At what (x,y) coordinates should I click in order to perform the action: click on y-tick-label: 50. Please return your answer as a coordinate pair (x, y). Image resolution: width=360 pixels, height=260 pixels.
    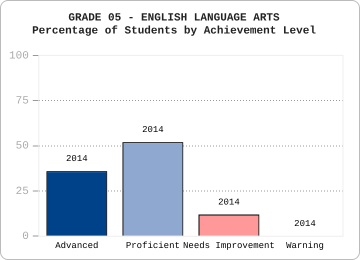
    Looking at the image, I should click on (22, 146).